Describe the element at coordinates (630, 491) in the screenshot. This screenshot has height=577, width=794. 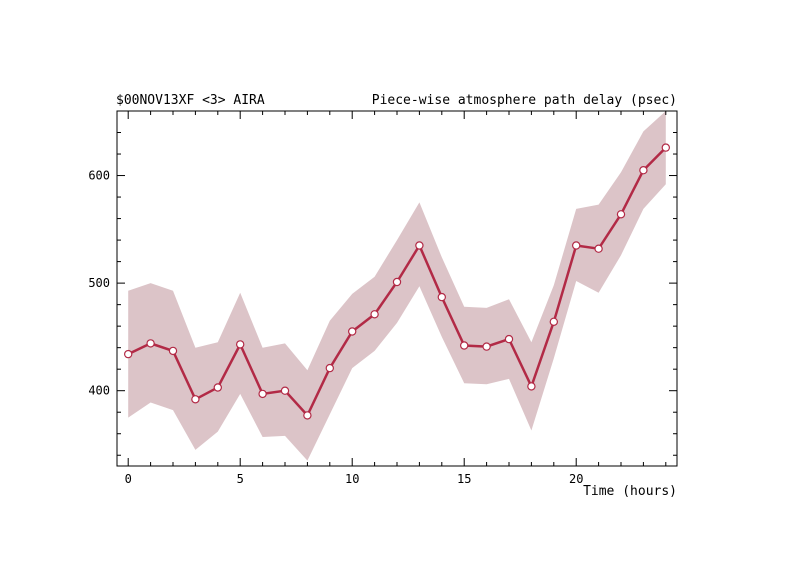
I see `x-axis-label: Time (hours)` at that location.